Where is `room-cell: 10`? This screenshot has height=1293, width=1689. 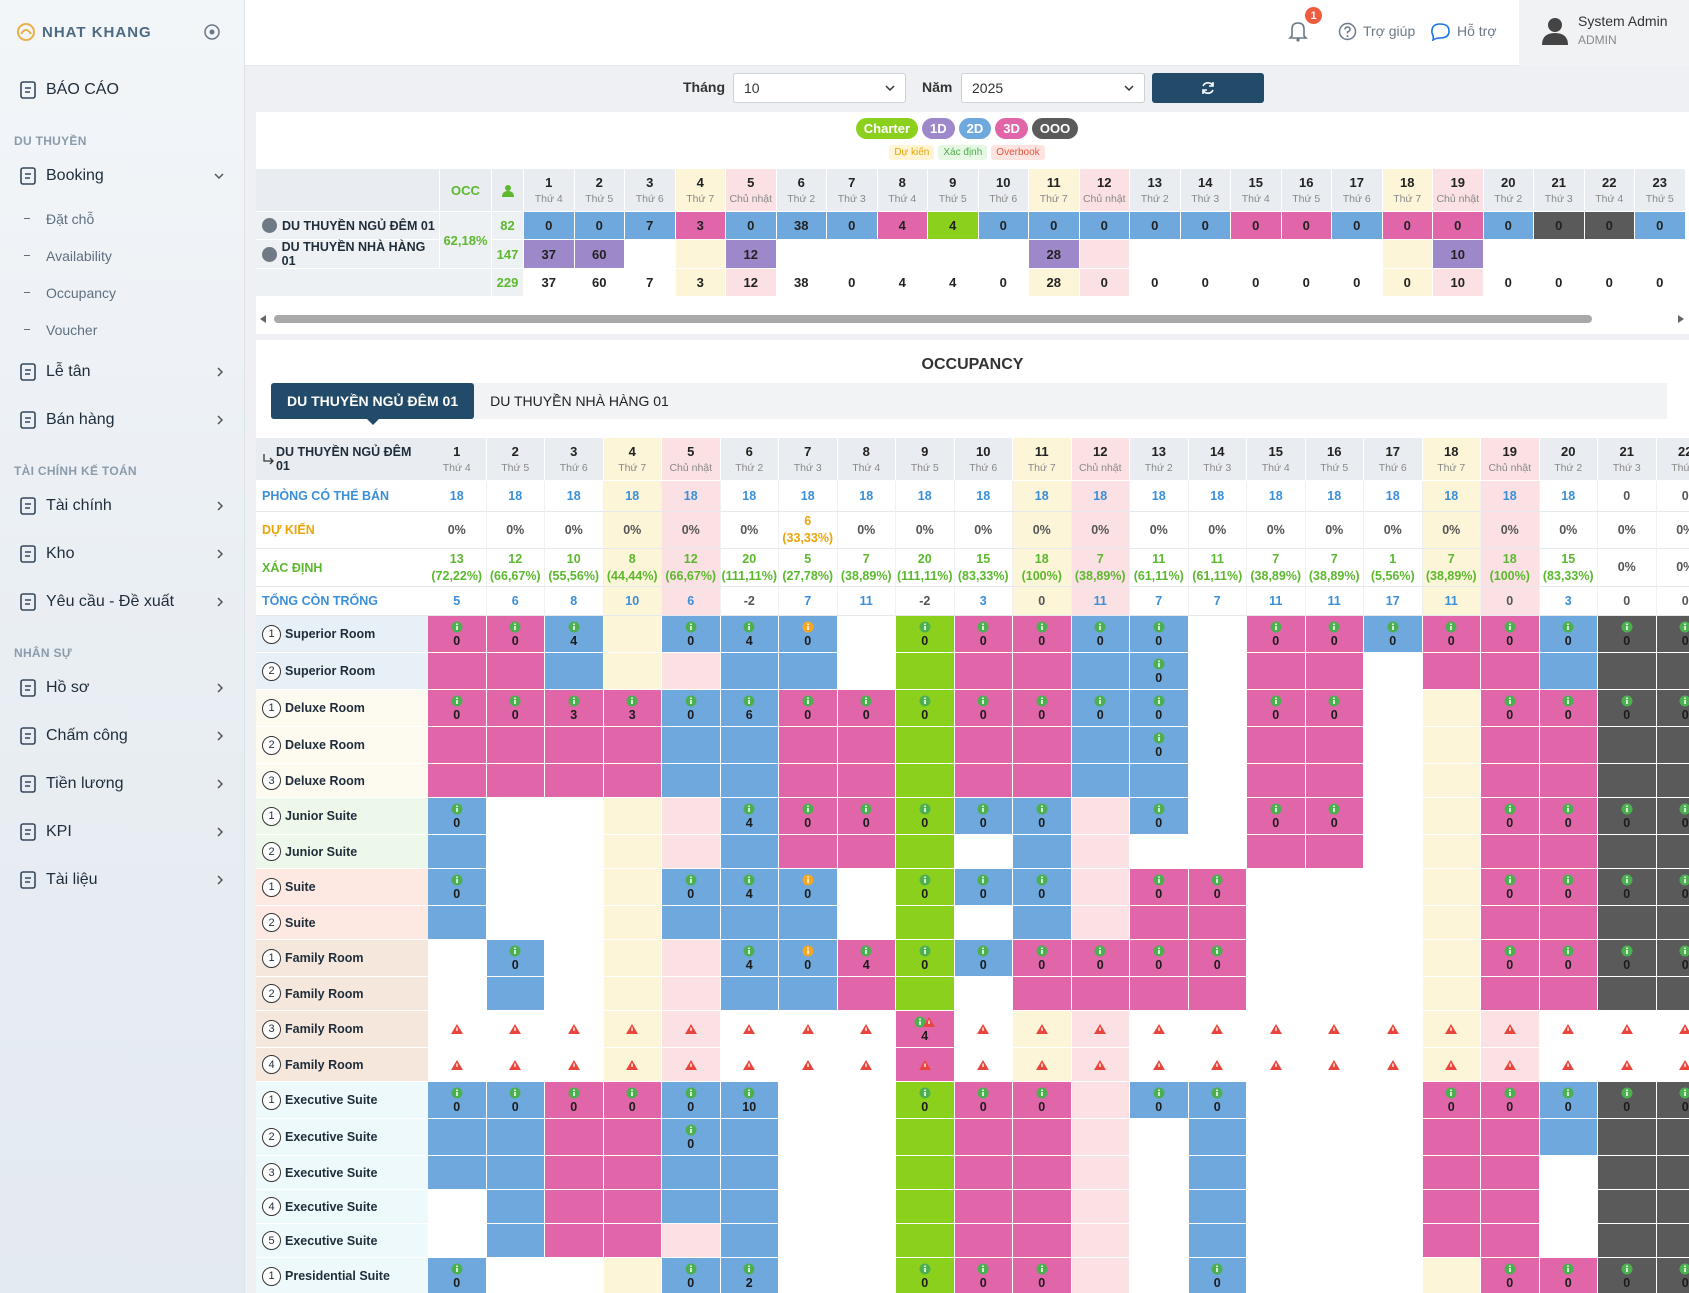 room-cell: 10 is located at coordinates (749, 1100).